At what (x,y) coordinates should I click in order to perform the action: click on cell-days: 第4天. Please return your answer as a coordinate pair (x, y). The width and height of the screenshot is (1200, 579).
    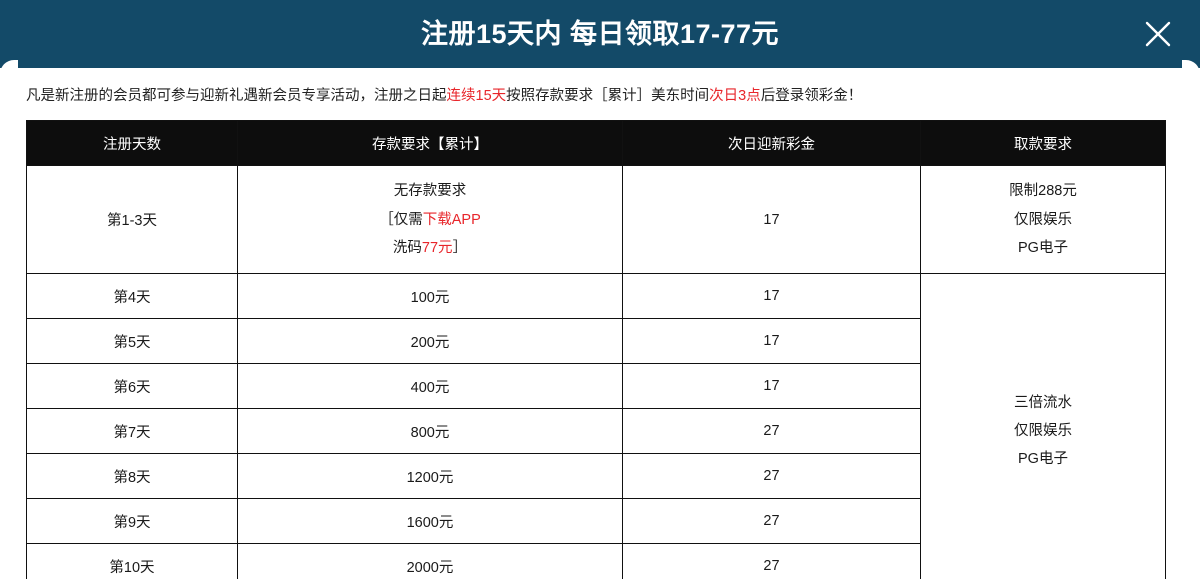
    Looking at the image, I should click on (132, 296).